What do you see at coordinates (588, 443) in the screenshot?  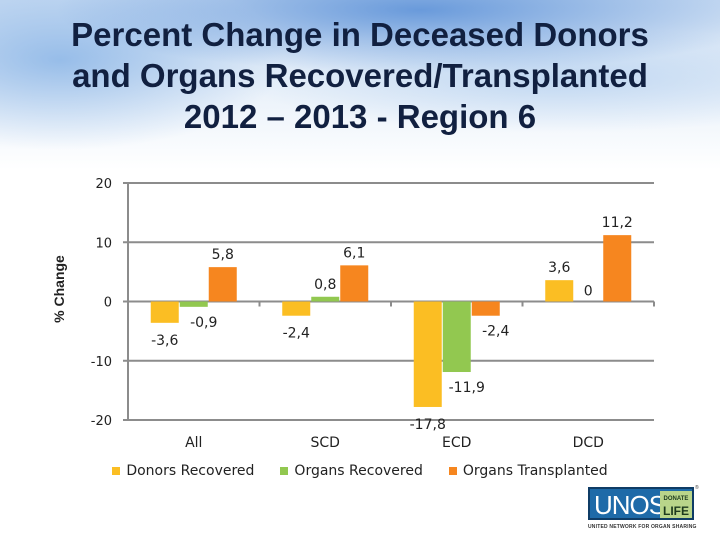 I see `x-category-label: DCD` at bounding box center [588, 443].